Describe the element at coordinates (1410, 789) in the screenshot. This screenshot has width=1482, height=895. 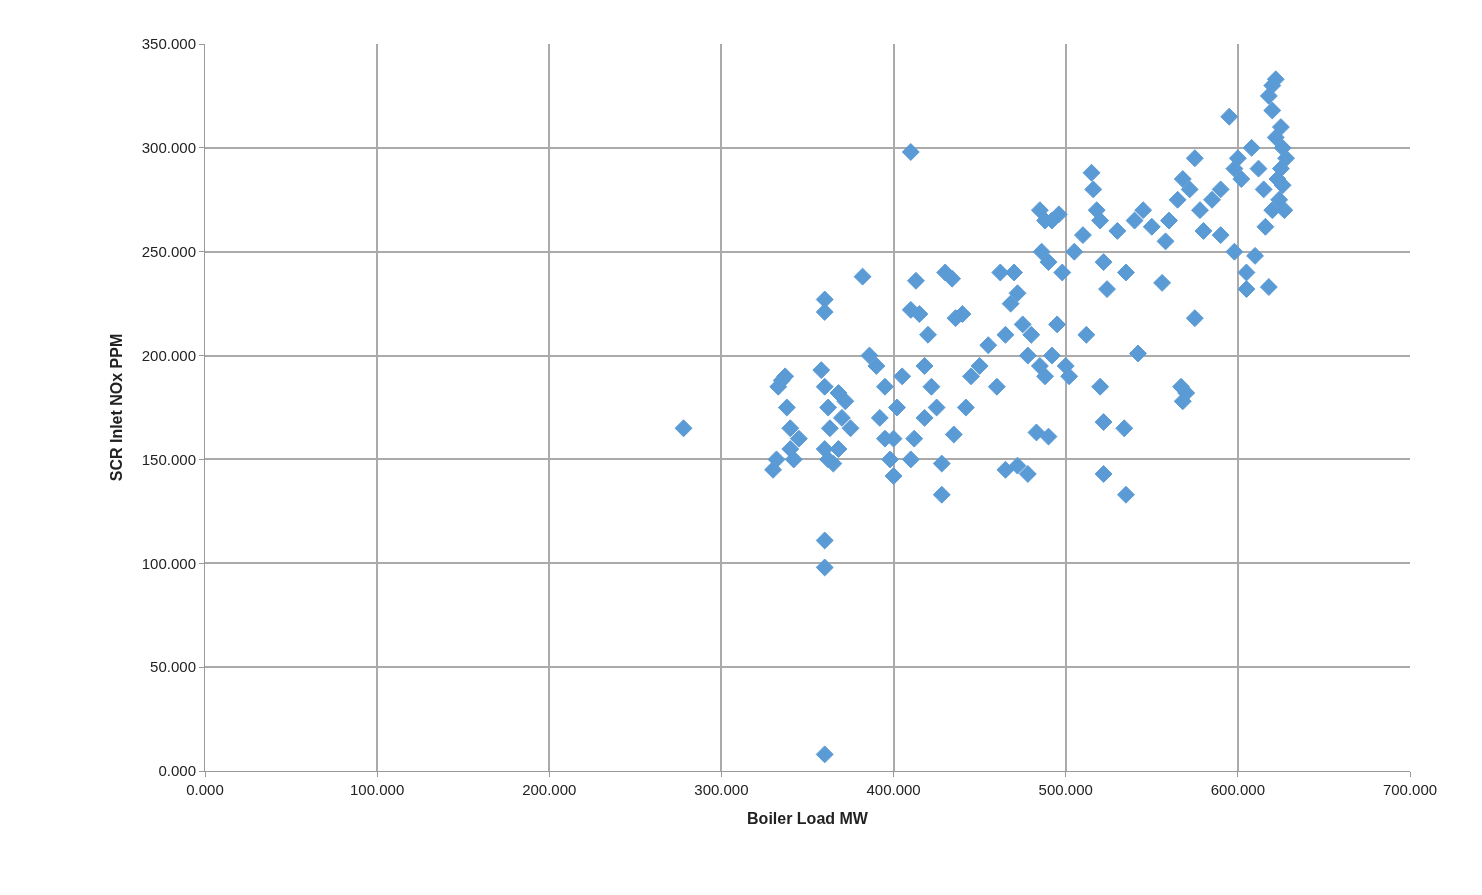
I see `x-tick-label: 700.000` at that location.